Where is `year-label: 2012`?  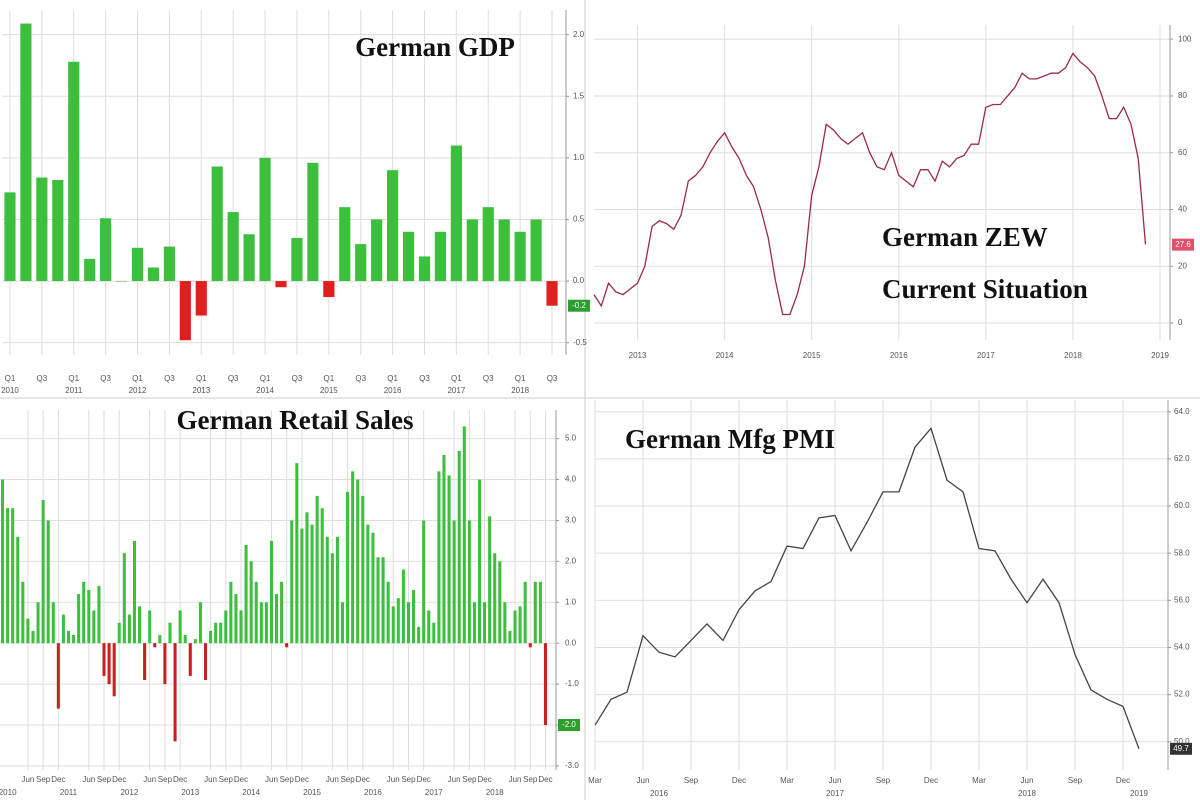 year-label: 2012 is located at coordinates (138, 390).